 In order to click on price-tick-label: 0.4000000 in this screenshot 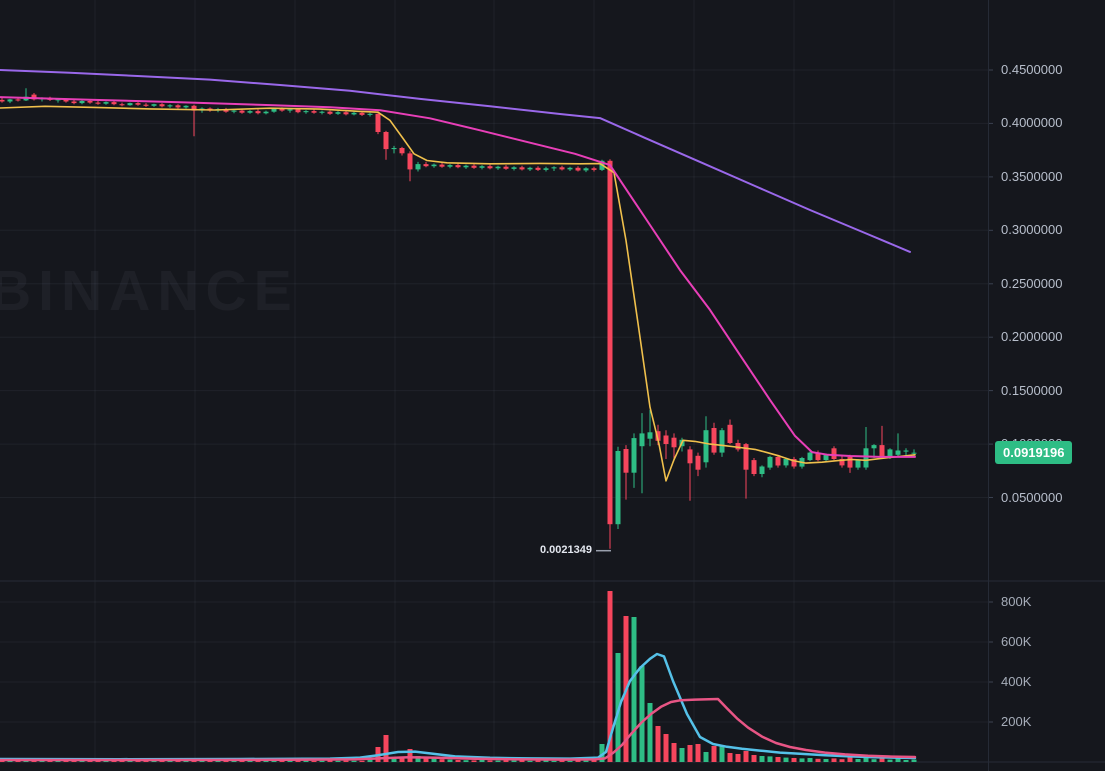, I will do `click(1032, 122)`.